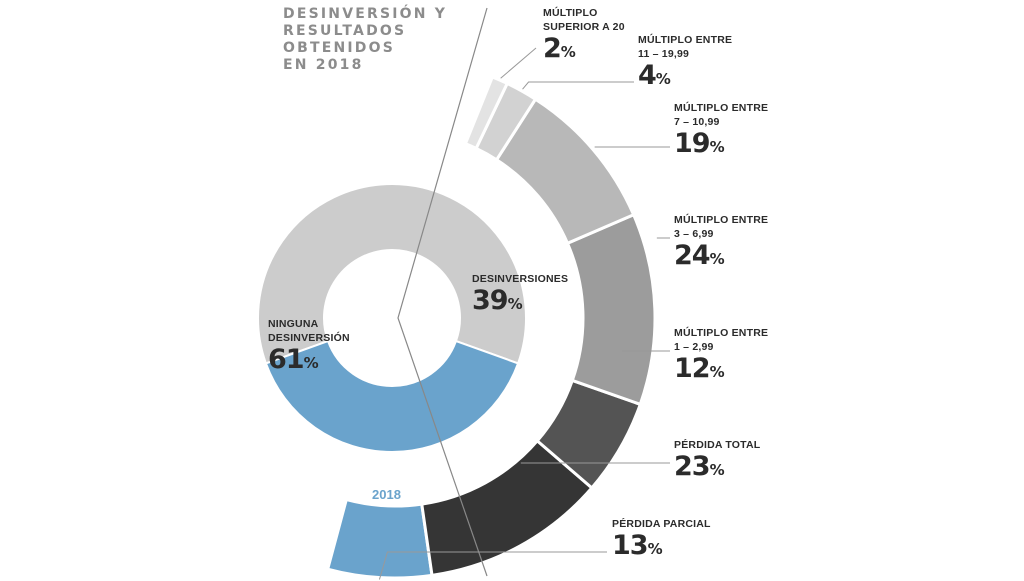 This screenshot has height=581, width=1024. Describe the element at coordinates (694, 234) in the screenshot. I see `label-name: 3 – 6,99` at that location.